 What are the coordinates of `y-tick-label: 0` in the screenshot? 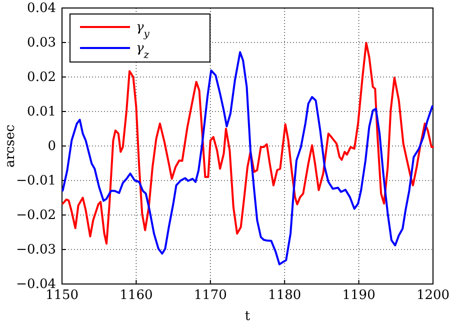 It's located at (52, 146).